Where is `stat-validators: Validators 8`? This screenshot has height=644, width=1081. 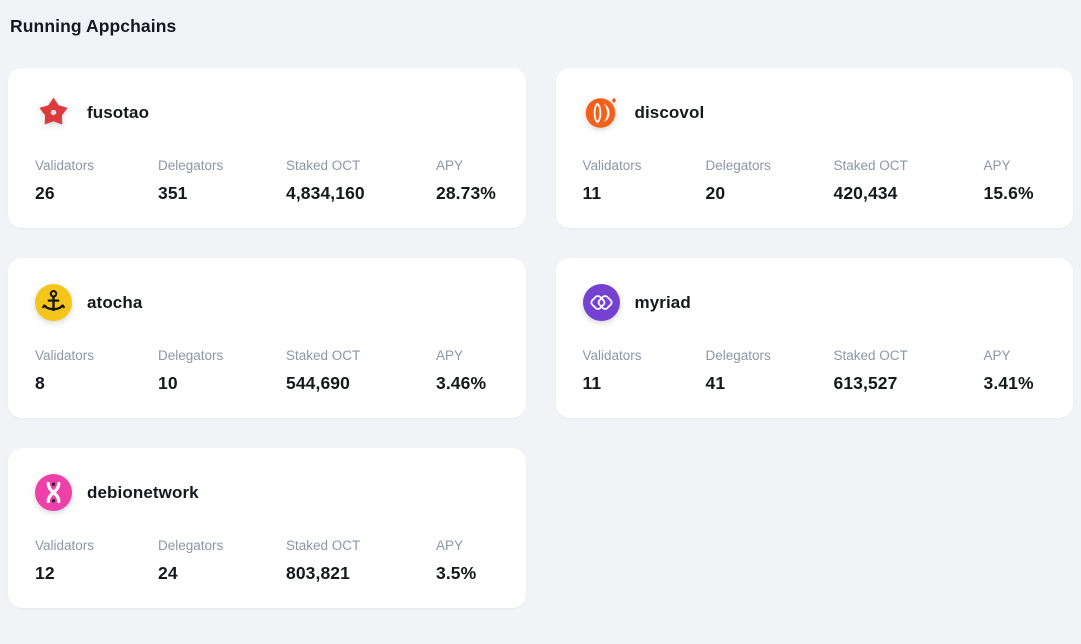 stat-validators: Validators 8 is located at coordinates (96, 371).